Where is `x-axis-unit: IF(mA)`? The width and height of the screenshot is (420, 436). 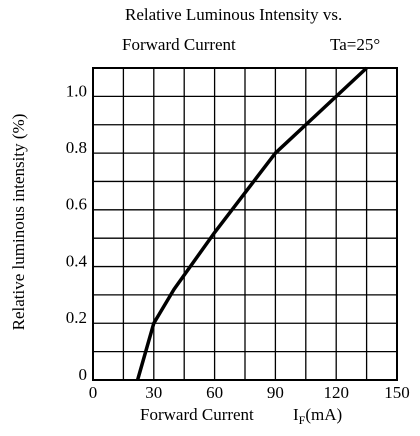
x-axis-unit: IF(mA) is located at coordinates (317, 416).